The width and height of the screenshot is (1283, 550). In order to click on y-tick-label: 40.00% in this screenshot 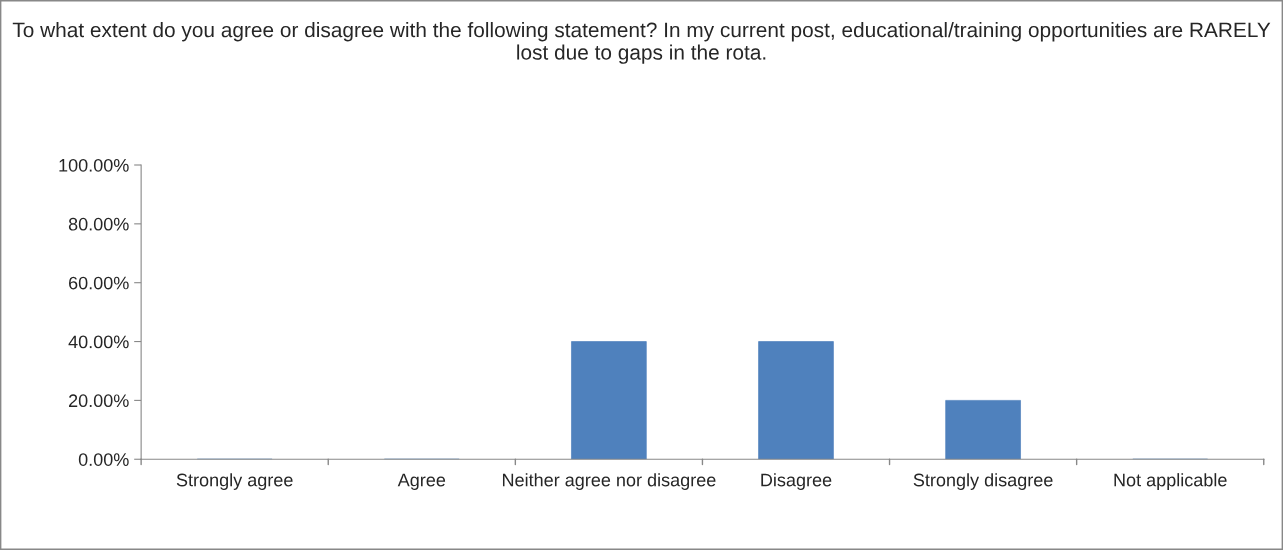, I will do `click(98, 342)`.